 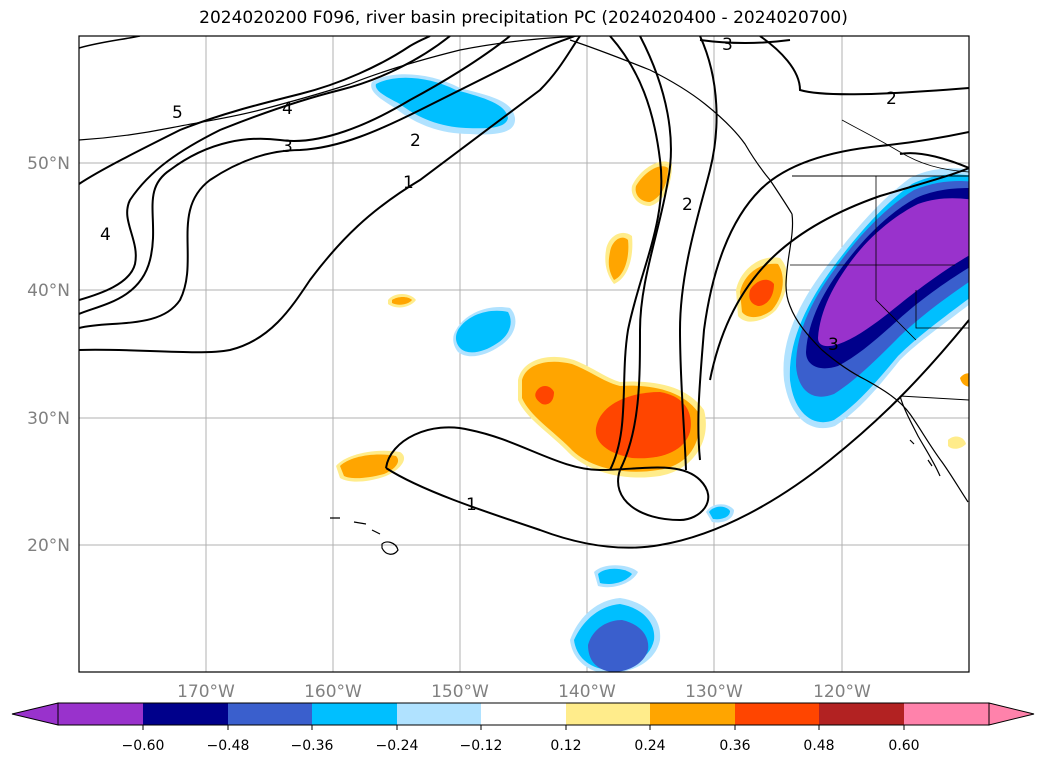 What do you see at coordinates (397, 746) in the screenshot?
I see `colorbar-tick-label: −0.24` at bounding box center [397, 746].